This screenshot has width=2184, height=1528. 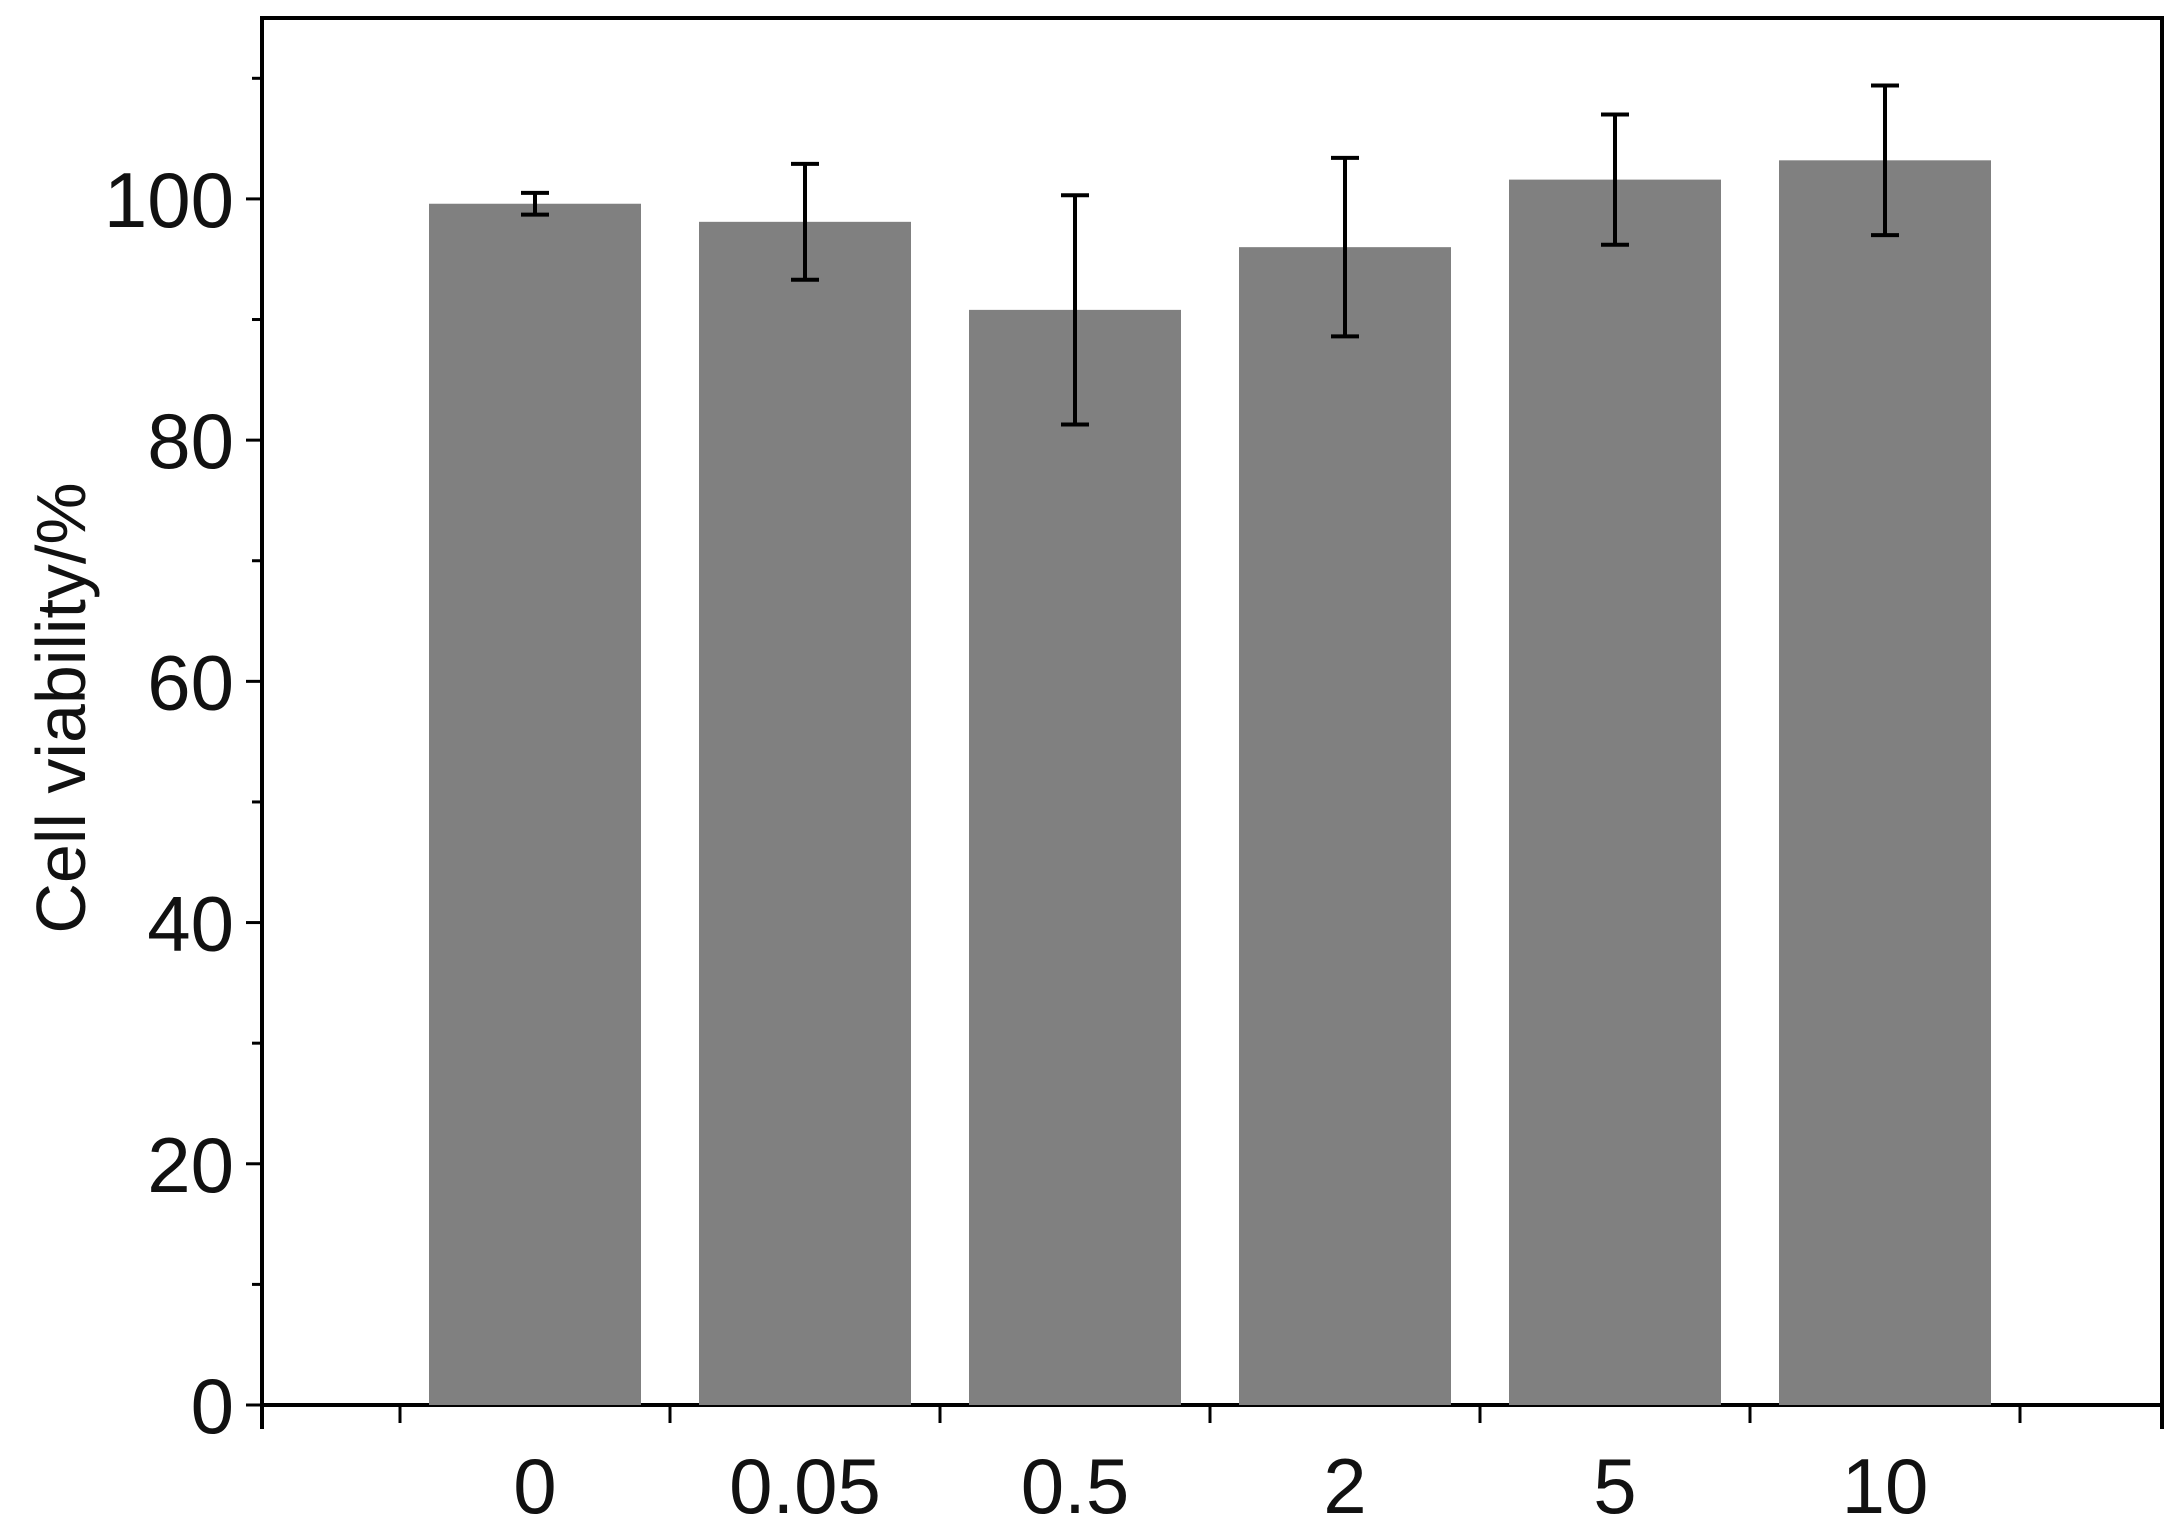 What do you see at coordinates (1614, 1485) in the screenshot?
I see `x-tick-label: 5` at bounding box center [1614, 1485].